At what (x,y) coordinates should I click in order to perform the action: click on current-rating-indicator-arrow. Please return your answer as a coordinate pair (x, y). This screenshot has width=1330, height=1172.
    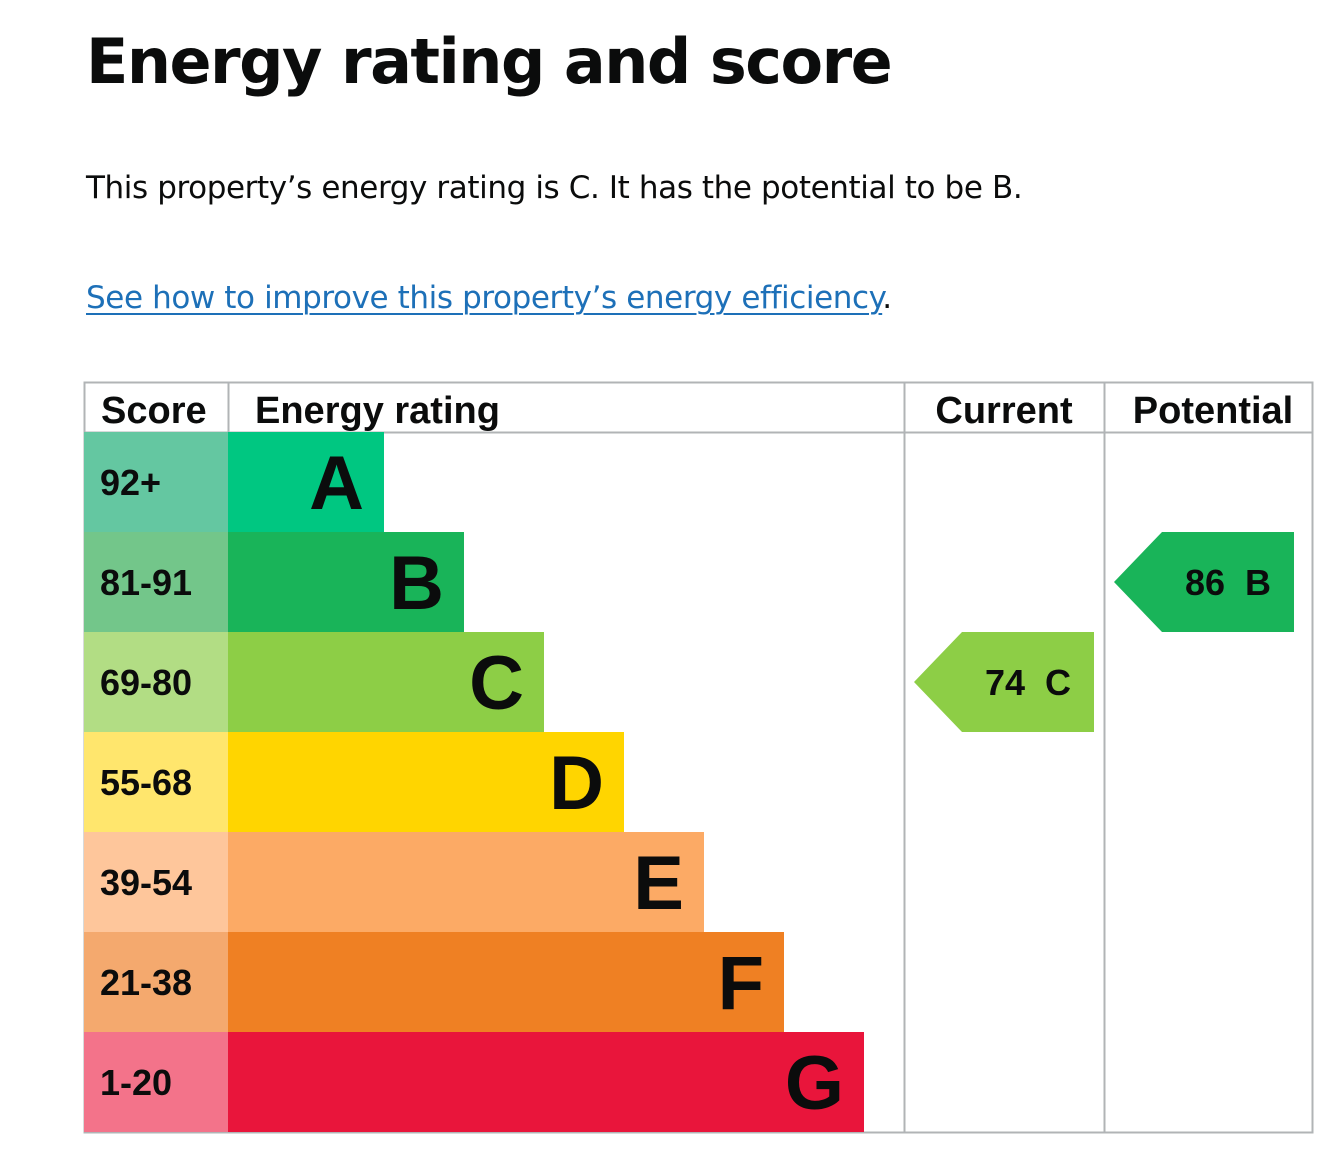
    Looking at the image, I should click on (1004, 682).